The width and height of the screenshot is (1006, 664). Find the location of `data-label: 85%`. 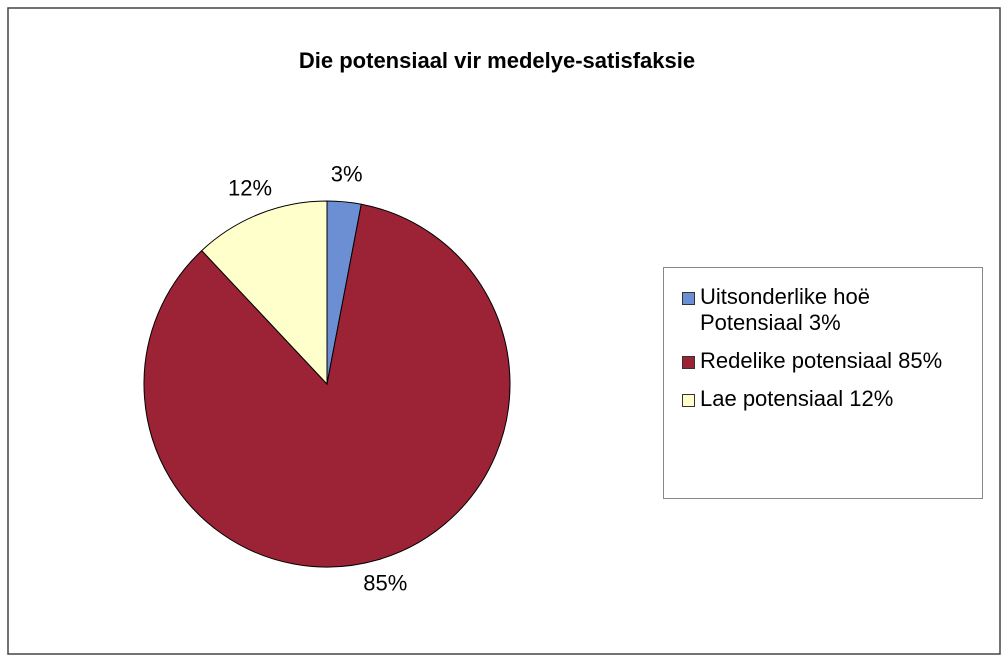

data-label: 85% is located at coordinates (385, 583).